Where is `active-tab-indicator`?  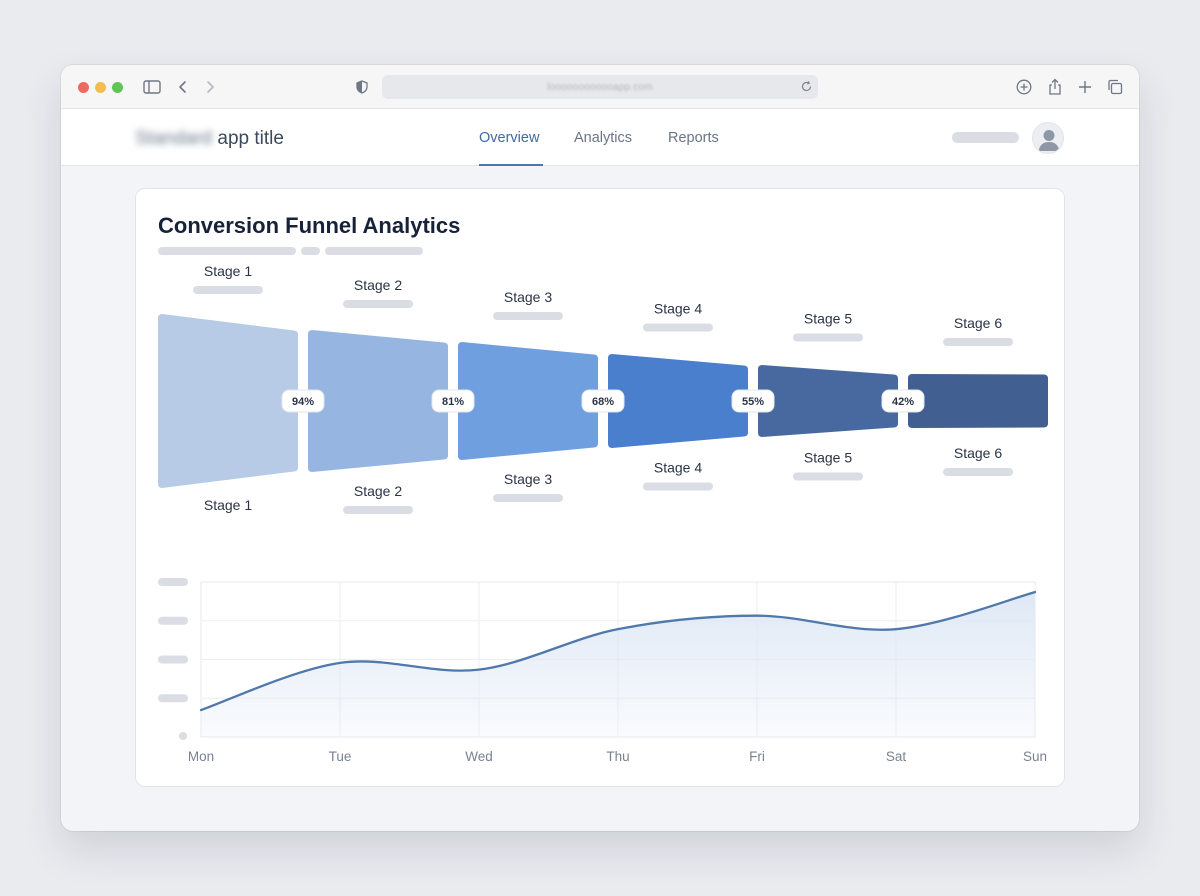 active-tab-indicator is located at coordinates (511, 165).